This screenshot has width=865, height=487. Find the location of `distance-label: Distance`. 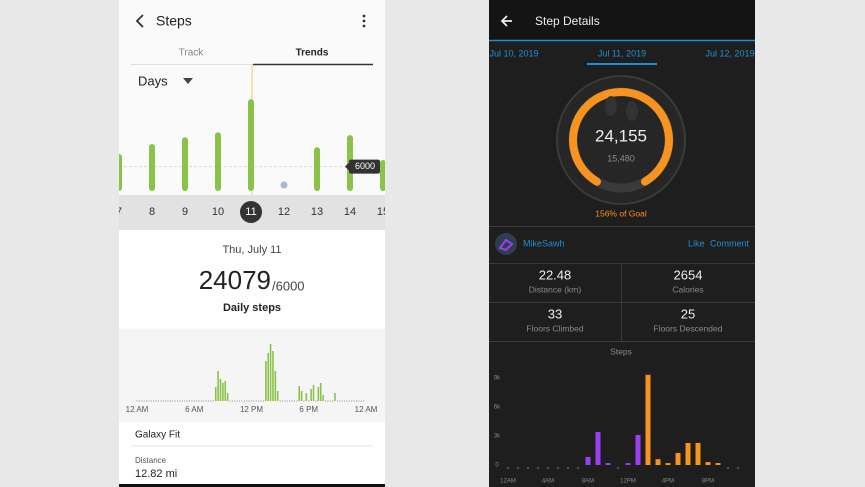

distance-label: Distance is located at coordinates (151, 460).